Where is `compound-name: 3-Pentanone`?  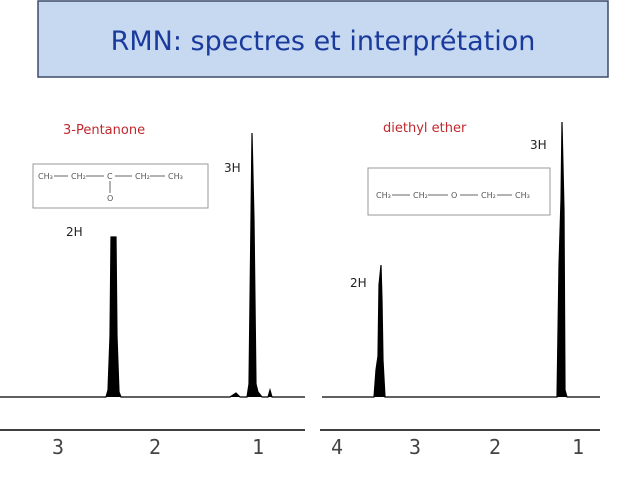
compound-name: 3-Pentanone is located at coordinates (104, 130).